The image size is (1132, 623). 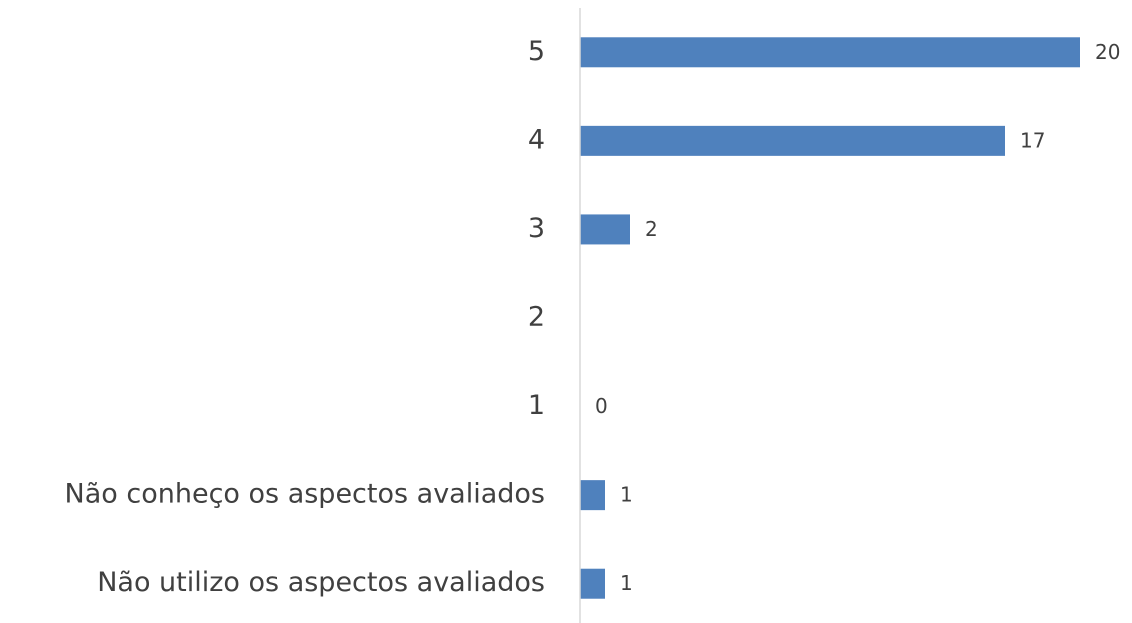 I want to click on category-label: 2, so click(x=536, y=317).